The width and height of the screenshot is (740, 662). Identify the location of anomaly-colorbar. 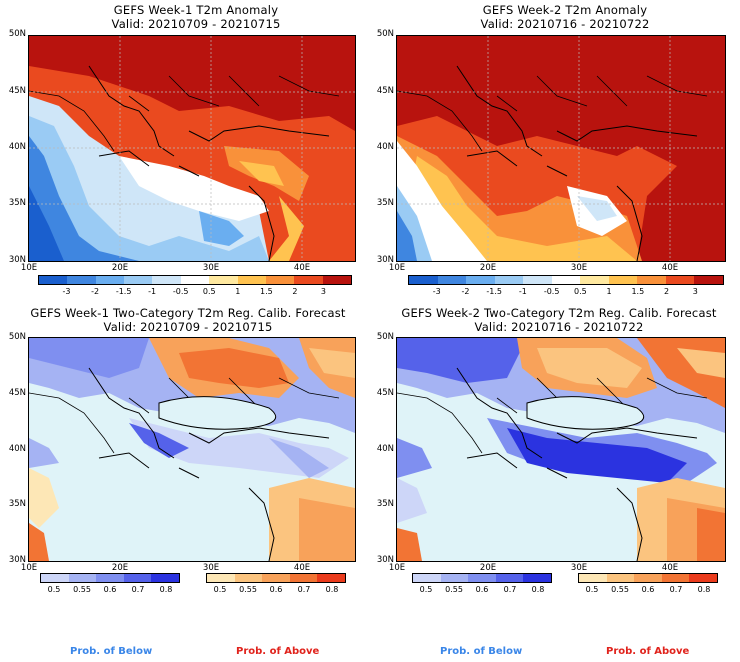
(195, 280).